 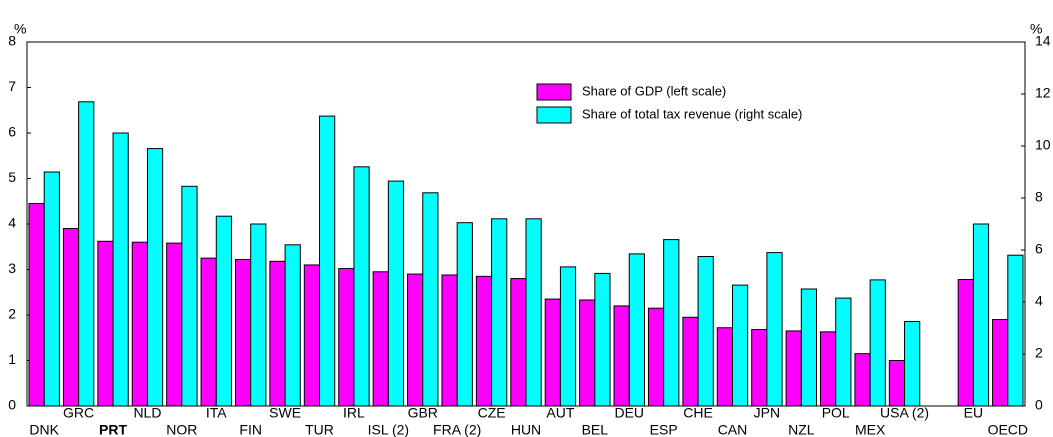 What do you see at coordinates (250, 429) in the screenshot?
I see `x-tick-label: FIN` at bounding box center [250, 429].